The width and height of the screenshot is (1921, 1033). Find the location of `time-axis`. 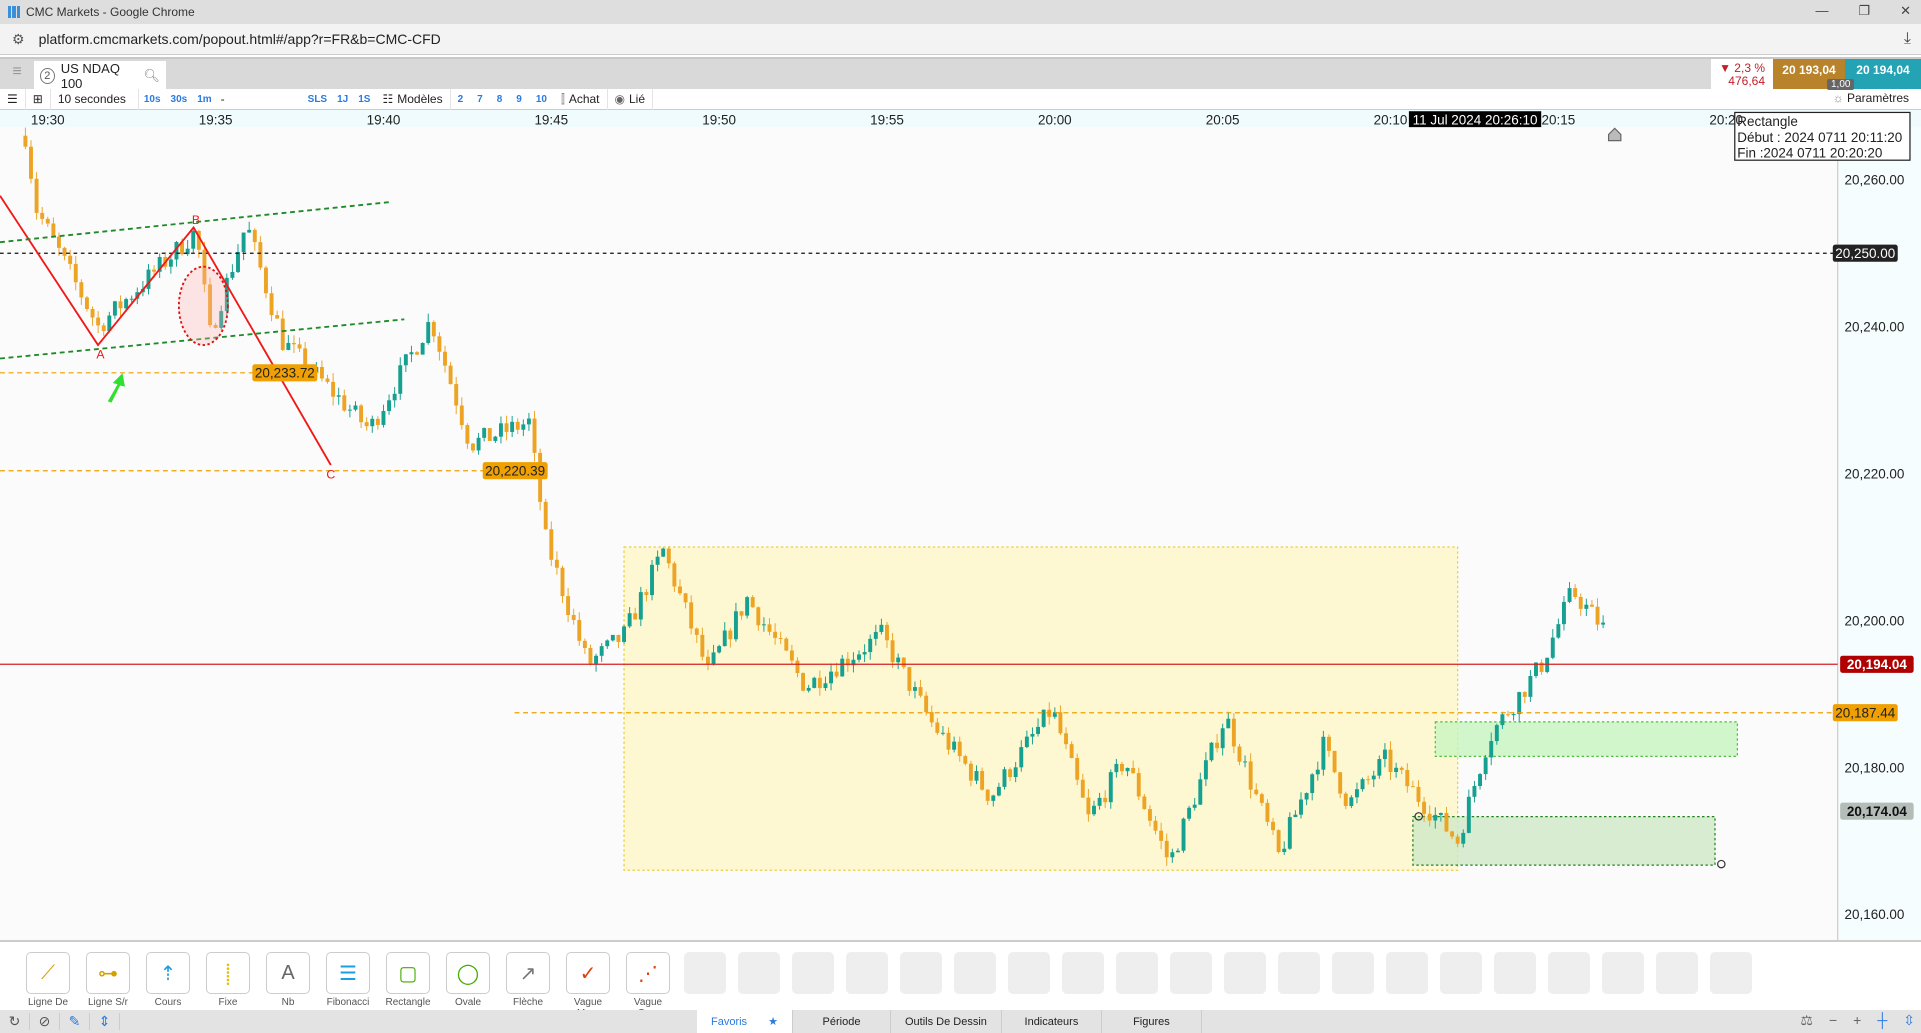

time-axis is located at coordinates (960, 119).